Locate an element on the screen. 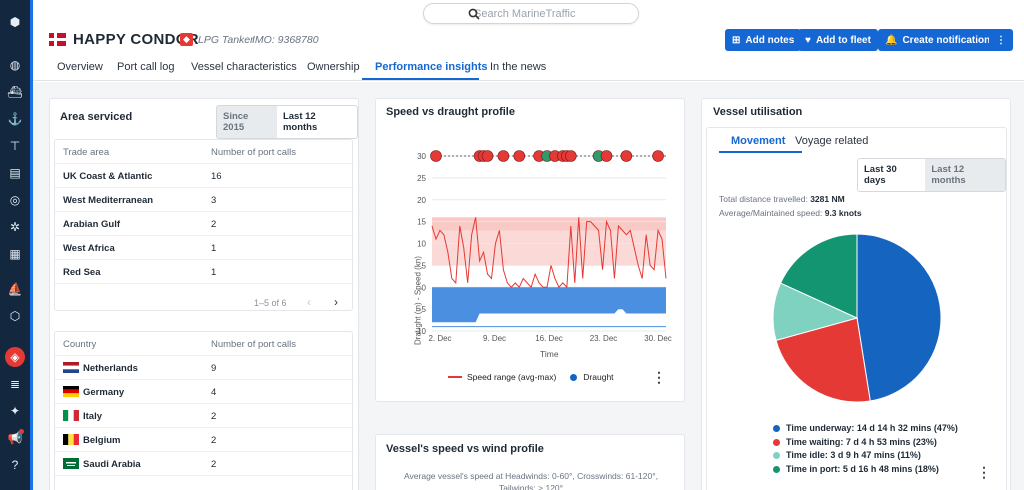  x-tick-label: 2. Dec is located at coordinates (439, 338).